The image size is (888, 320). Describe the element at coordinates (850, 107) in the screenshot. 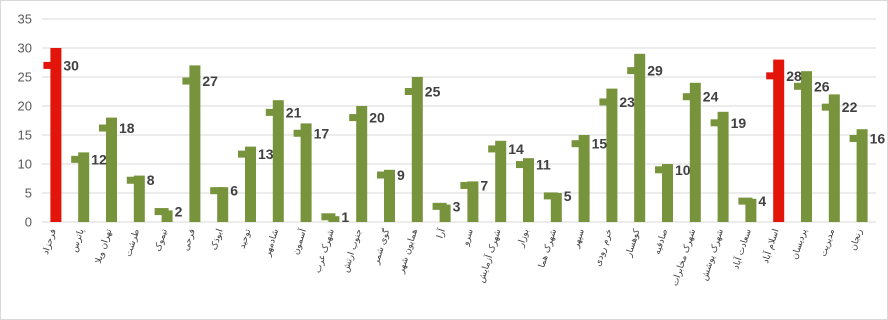

I see `data-label: 22` at that location.